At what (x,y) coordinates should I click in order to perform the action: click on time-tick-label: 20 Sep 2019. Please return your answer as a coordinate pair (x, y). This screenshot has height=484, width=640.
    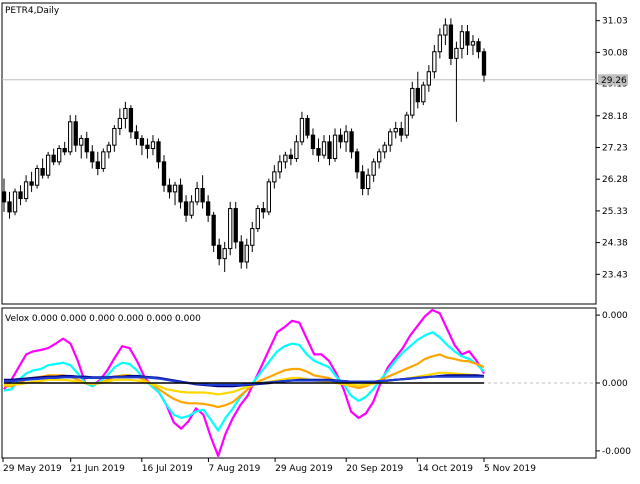
    Looking at the image, I should click on (374, 469).